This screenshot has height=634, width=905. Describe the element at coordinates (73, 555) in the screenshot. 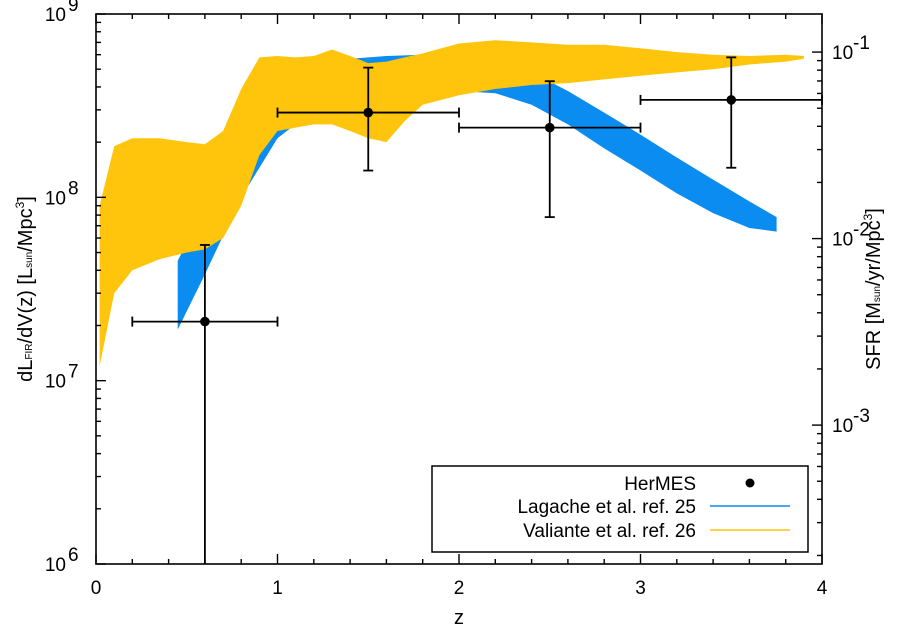

I see `y-left-tick-exponent: 6` at that location.